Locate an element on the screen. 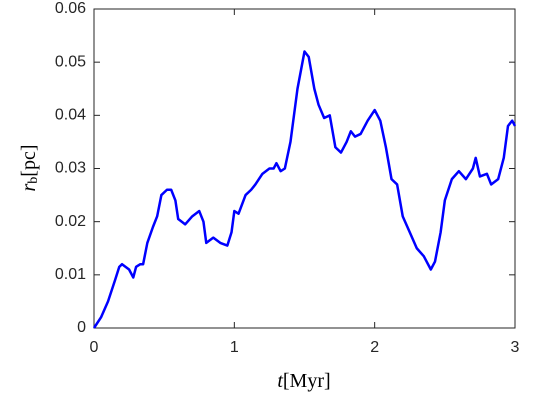 This screenshot has width=534, height=403. y-tick-label: 0.04 is located at coordinates (70, 115).